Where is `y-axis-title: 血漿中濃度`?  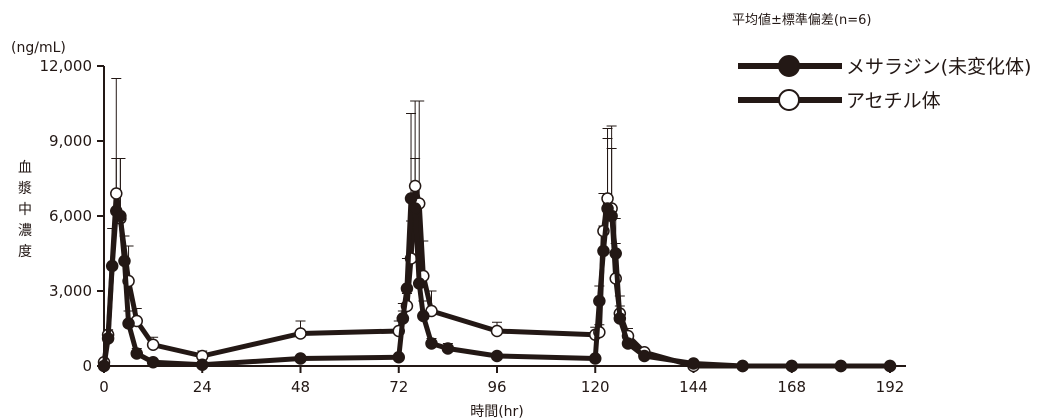
y-axis-title: 血漿中濃度 is located at coordinates (25, 210).